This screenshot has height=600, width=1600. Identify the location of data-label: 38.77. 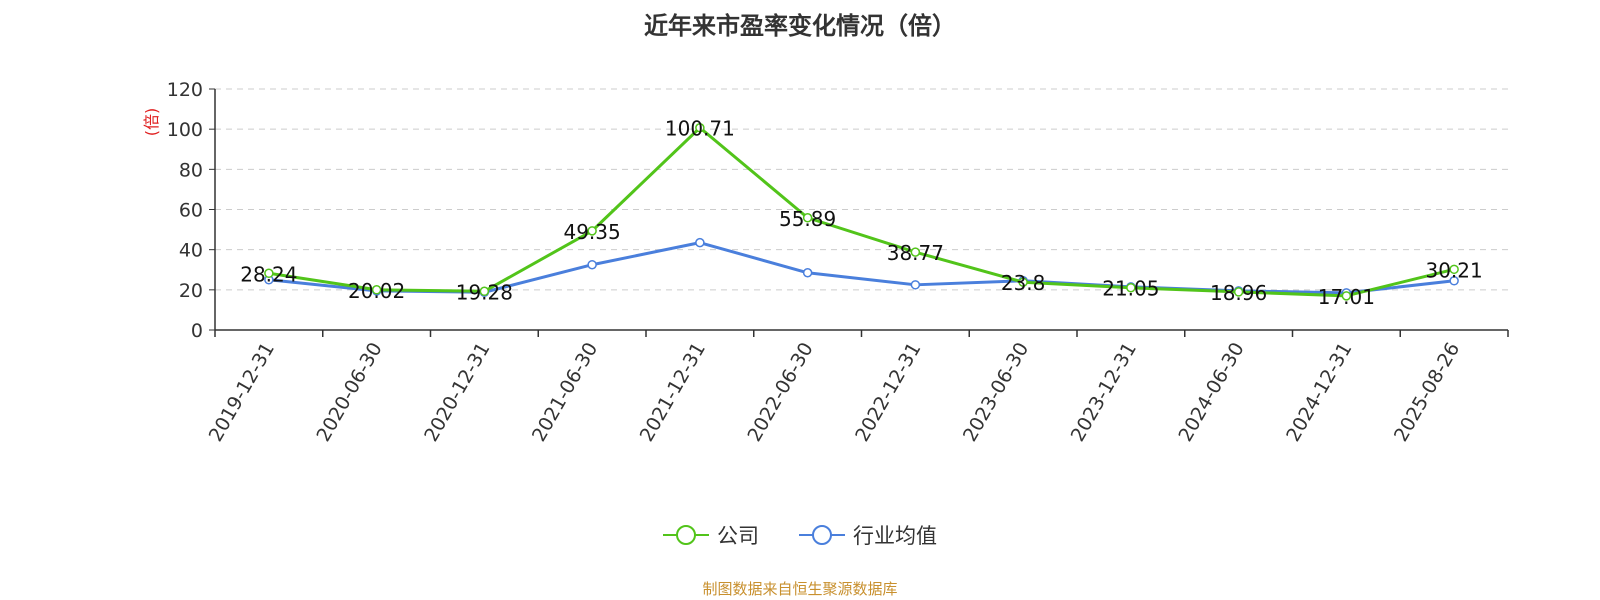
(915, 253).